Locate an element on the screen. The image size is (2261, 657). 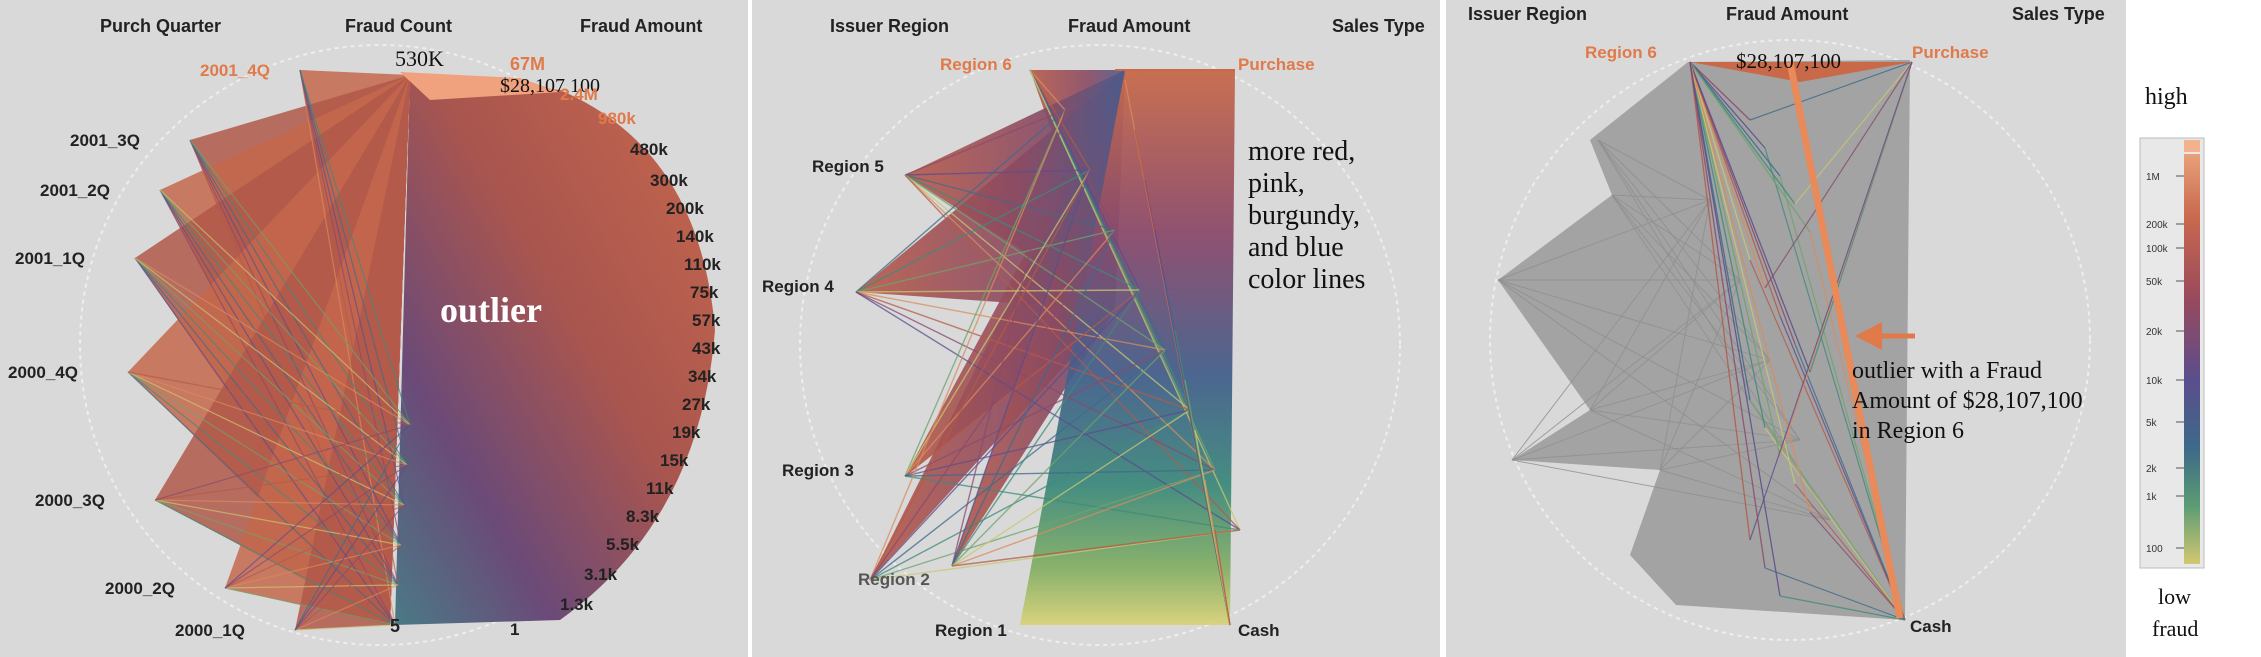
annotation-line: Amount of $28,107,100 is located at coordinates (1967, 401).